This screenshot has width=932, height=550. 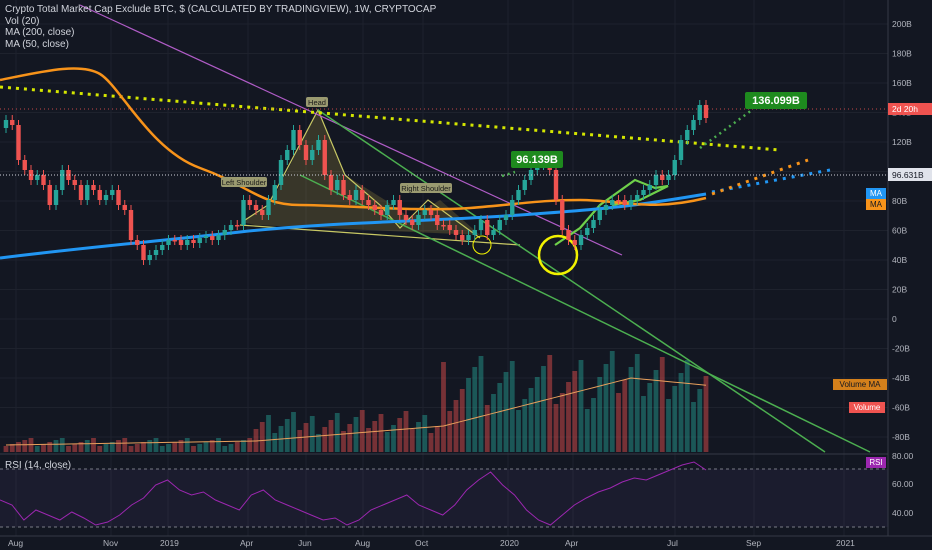 What do you see at coordinates (860, 384) in the screenshot?
I see `volume-ma-tag: Volume MA` at bounding box center [860, 384].